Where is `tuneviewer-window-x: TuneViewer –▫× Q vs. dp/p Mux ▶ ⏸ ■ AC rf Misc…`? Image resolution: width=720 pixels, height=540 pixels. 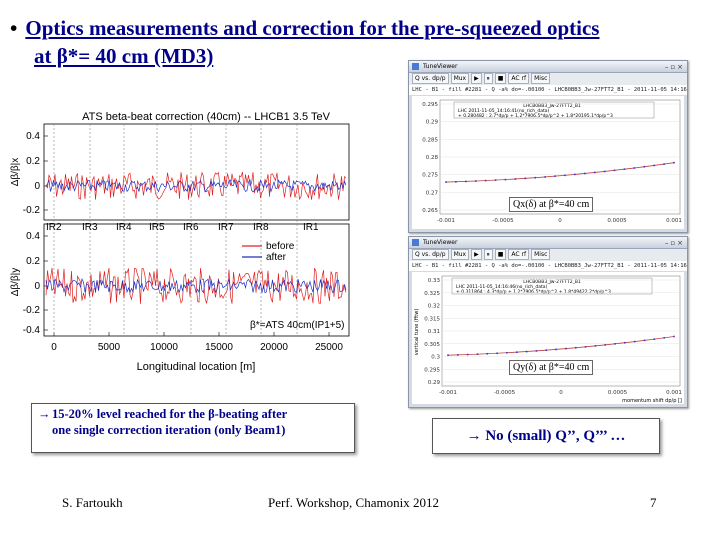
tuneviewer-window-x: TuneViewer –▫× Q vs. dp/p Mux ▶ ⏸ ■ AC rf Misc… is located at coordinates (548, 146).